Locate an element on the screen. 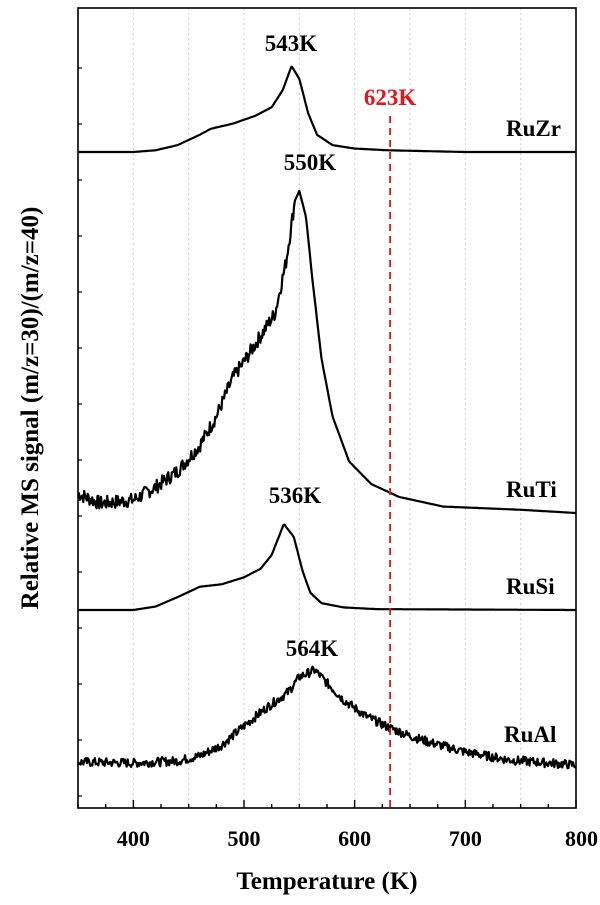  x-tick-label: 500 is located at coordinates (244, 838).